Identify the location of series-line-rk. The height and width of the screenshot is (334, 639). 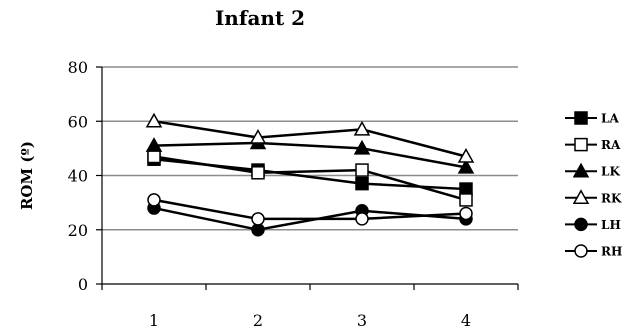
(310, 139).